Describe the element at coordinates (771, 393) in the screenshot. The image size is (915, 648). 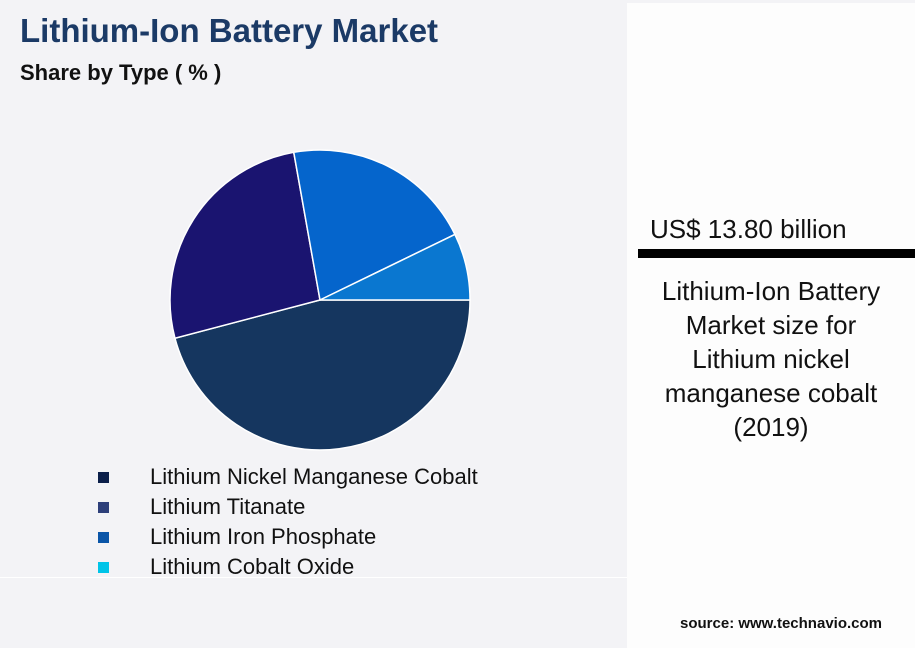
I see `description-line: manganese cobalt` at that location.